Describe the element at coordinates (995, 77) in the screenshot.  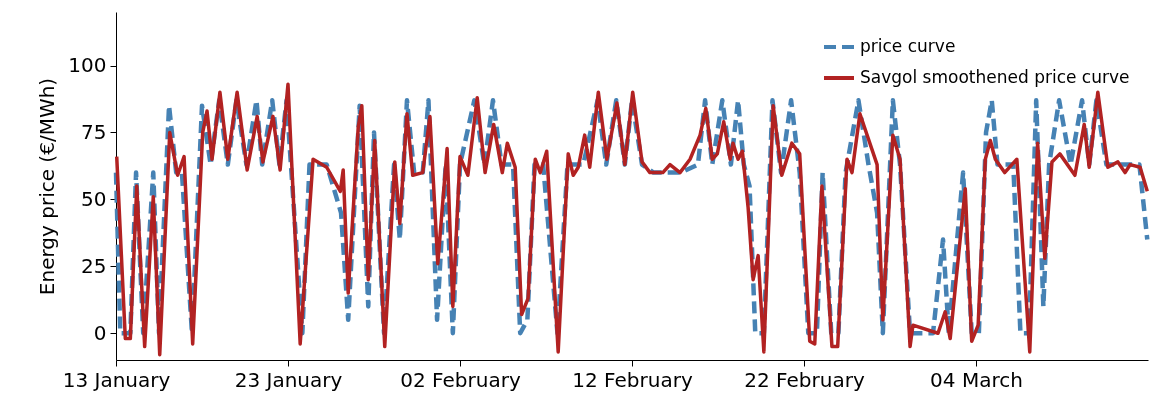
I see `legend-label: Savgol smoothened price curve` at that location.